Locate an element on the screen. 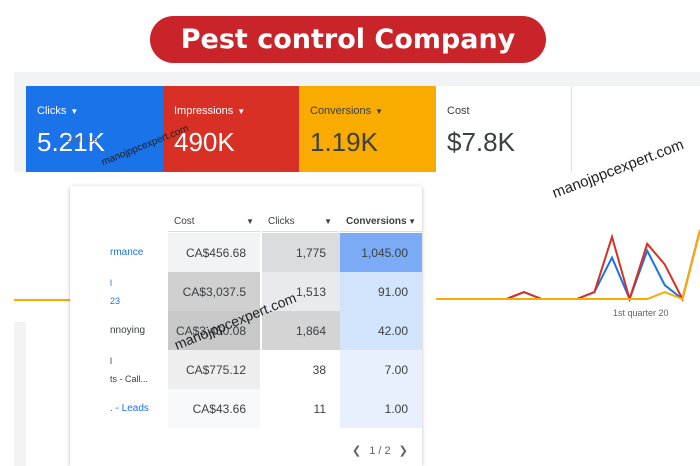 This screenshot has width=700, height=466. metric-label: Impressions is located at coordinates (204, 111).